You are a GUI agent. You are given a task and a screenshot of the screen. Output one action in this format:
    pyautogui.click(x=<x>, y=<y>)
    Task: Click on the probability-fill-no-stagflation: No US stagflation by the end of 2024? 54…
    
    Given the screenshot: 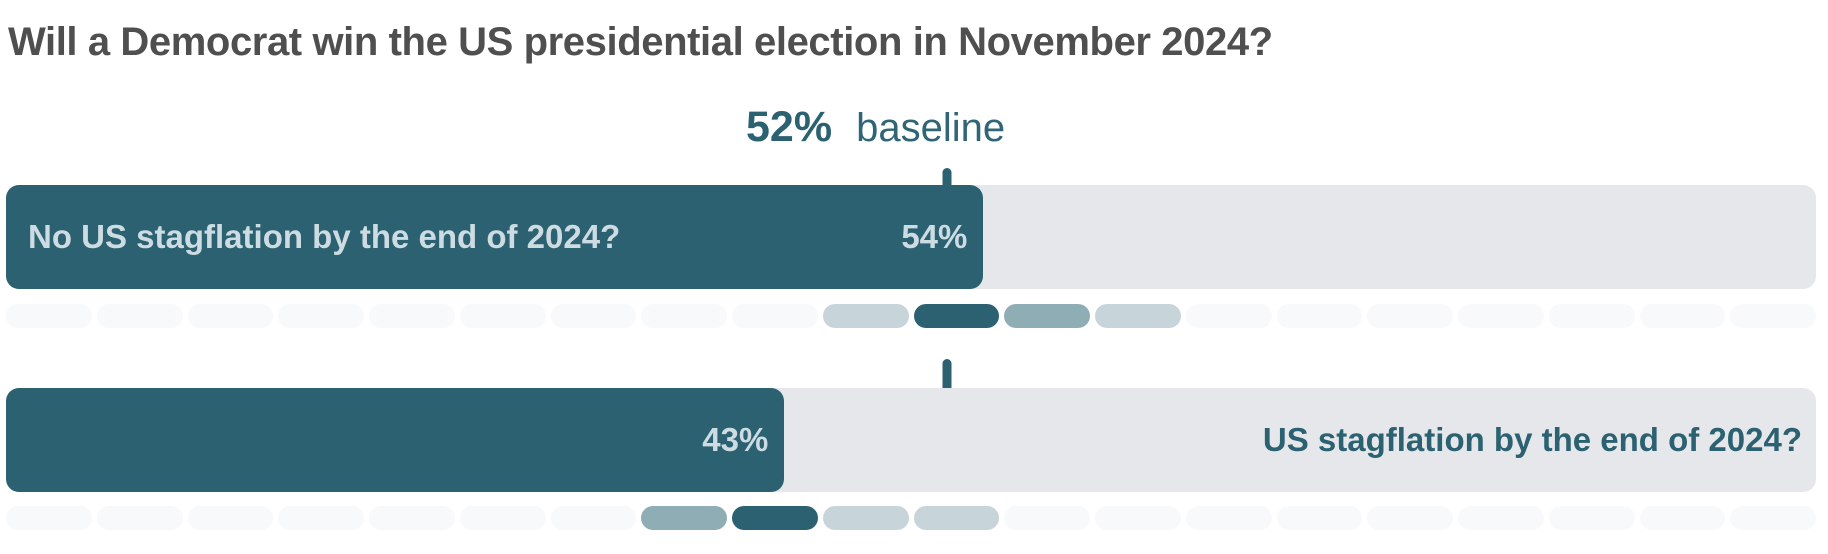 What is the action you would take?
    pyautogui.click(x=495, y=237)
    